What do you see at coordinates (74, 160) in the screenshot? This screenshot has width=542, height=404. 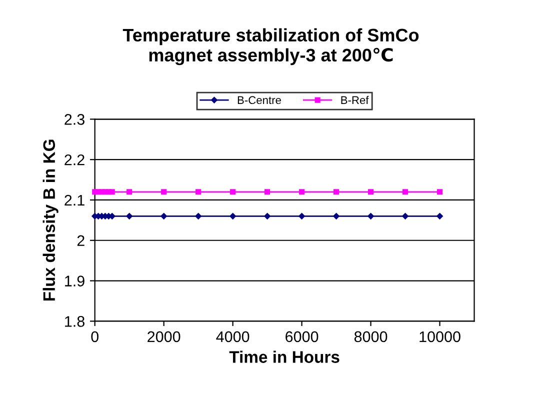 I see `y-tick-label: 2.2` at bounding box center [74, 160].